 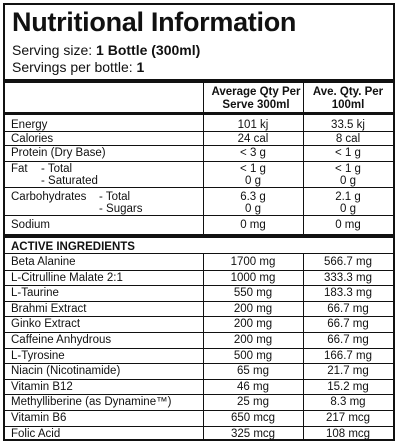 What do you see at coordinates (348, 105) in the screenshot?
I see `column-header-100ml-line2: 100ml` at bounding box center [348, 105].